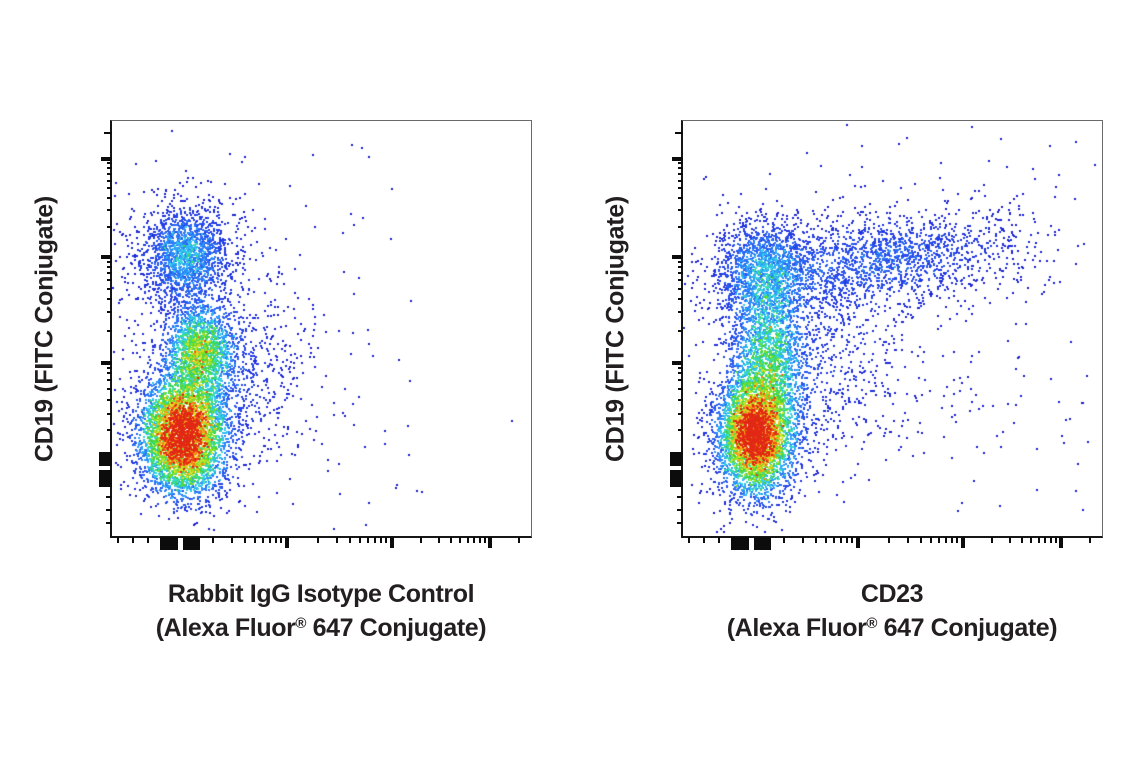 The image size is (1141, 768). What do you see at coordinates (615, 329) in the screenshot?
I see `y-axis-label: CD19 (FITC Conjugate)` at bounding box center [615, 329].